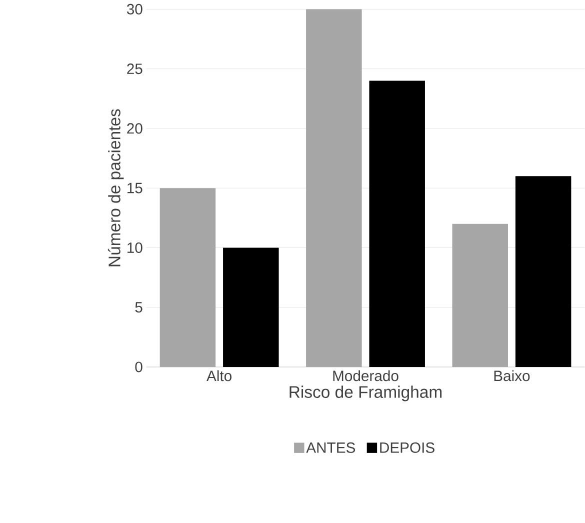 The width and height of the screenshot is (585, 523). I want to click on legend-label: ANTES, so click(331, 447).